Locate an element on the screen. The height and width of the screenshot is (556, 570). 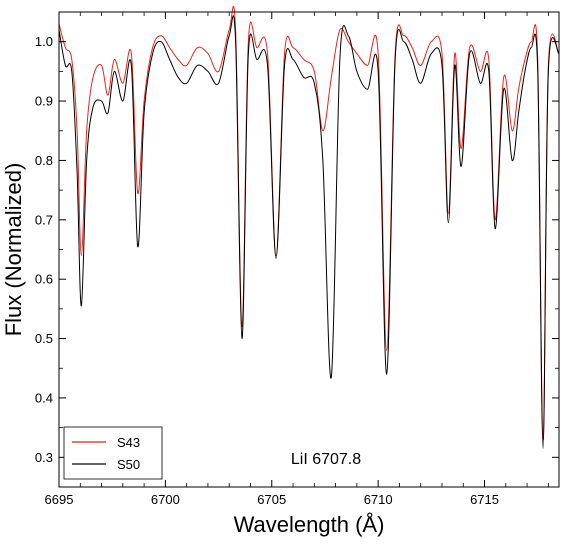
legend-label-s43: S43 is located at coordinates (128, 442).